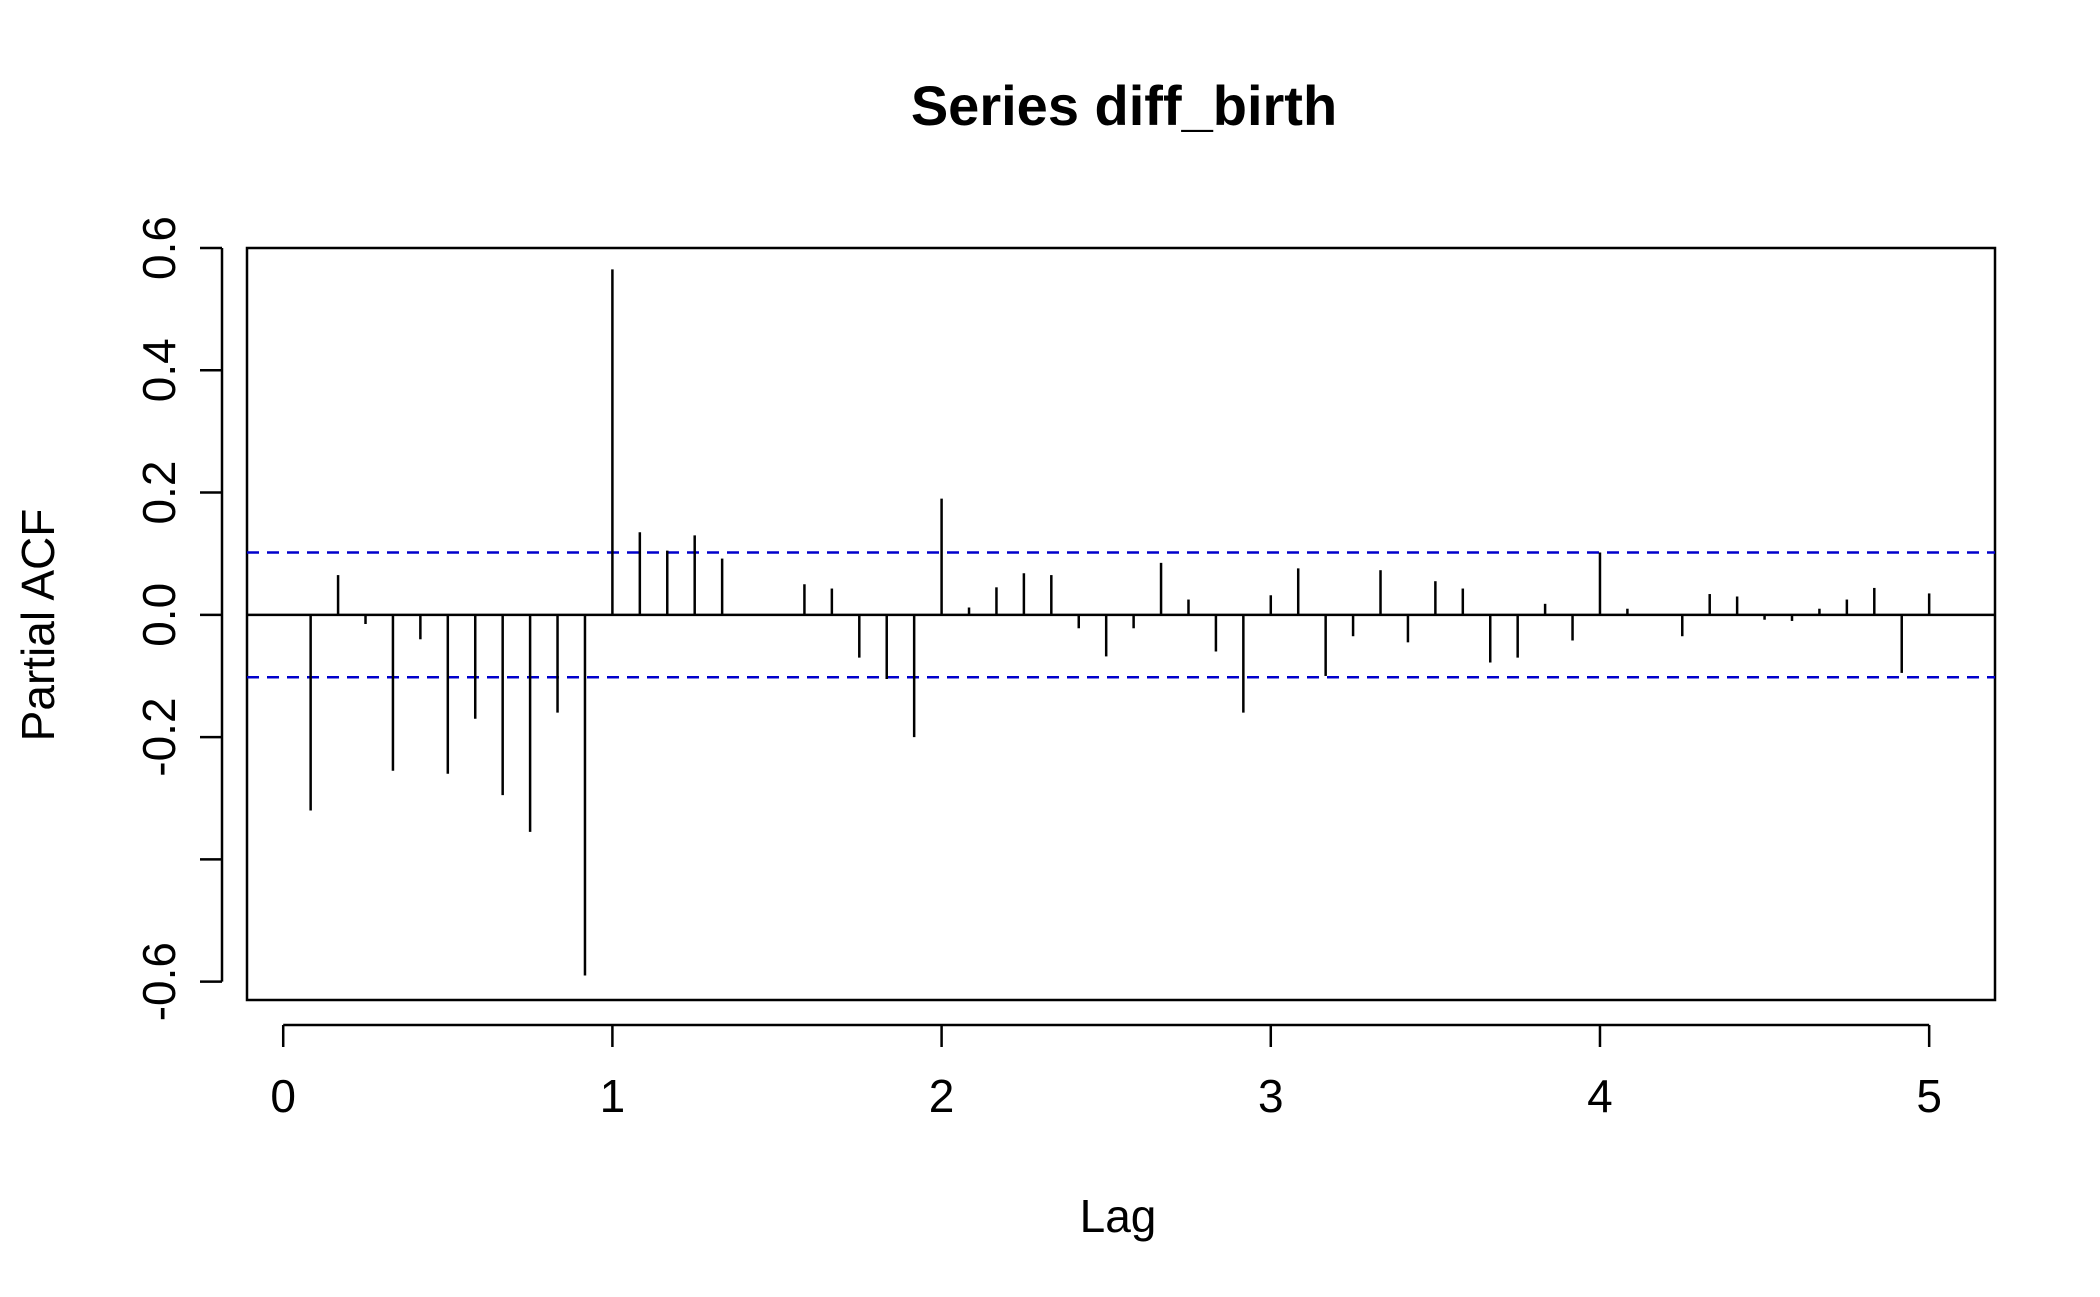 Image resolution: width=2100 pixels, height=1297 pixels. What do you see at coordinates (942, 1096) in the screenshot?
I see `x-tick-label: 2` at bounding box center [942, 1096].